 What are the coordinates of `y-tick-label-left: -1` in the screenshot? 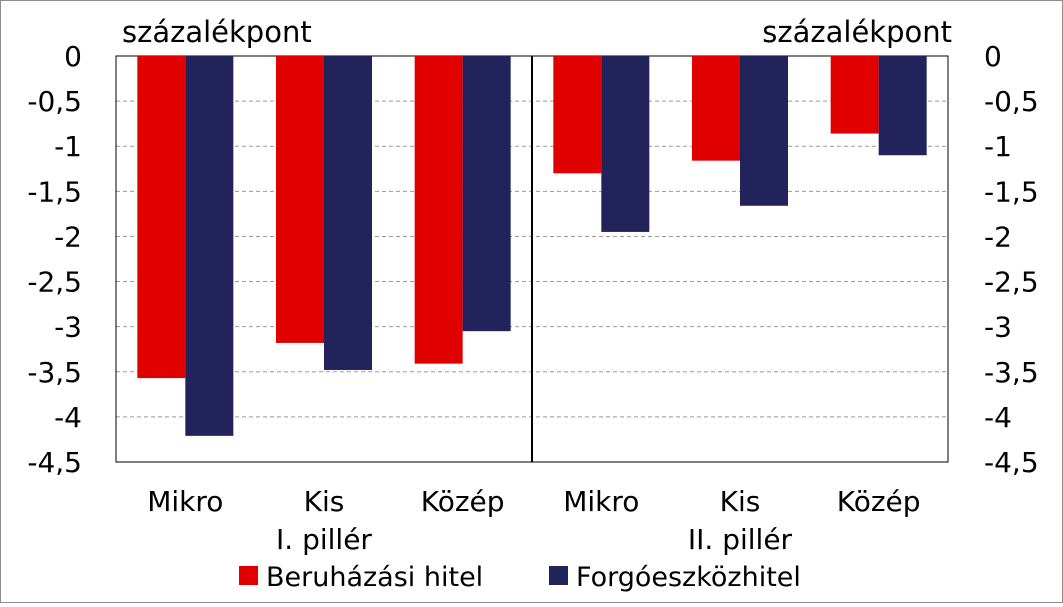 It's located at (68, 146).